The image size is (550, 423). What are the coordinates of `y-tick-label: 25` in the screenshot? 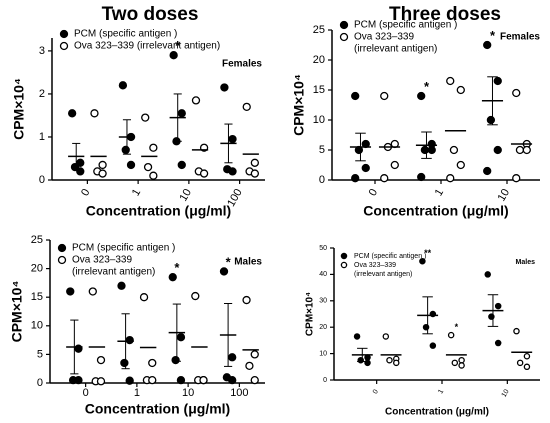 It's located at (319, 30).